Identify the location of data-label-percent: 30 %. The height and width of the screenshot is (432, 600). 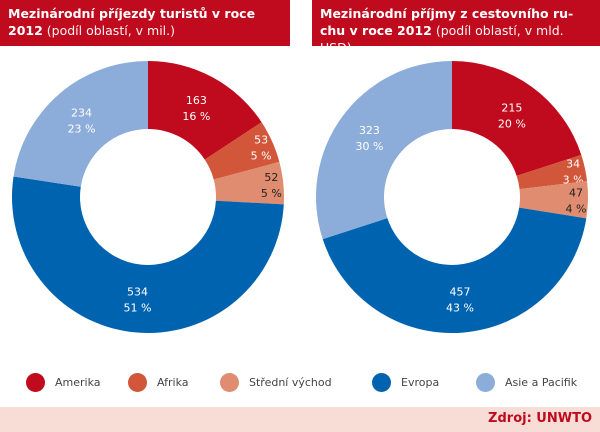
(369, 146).